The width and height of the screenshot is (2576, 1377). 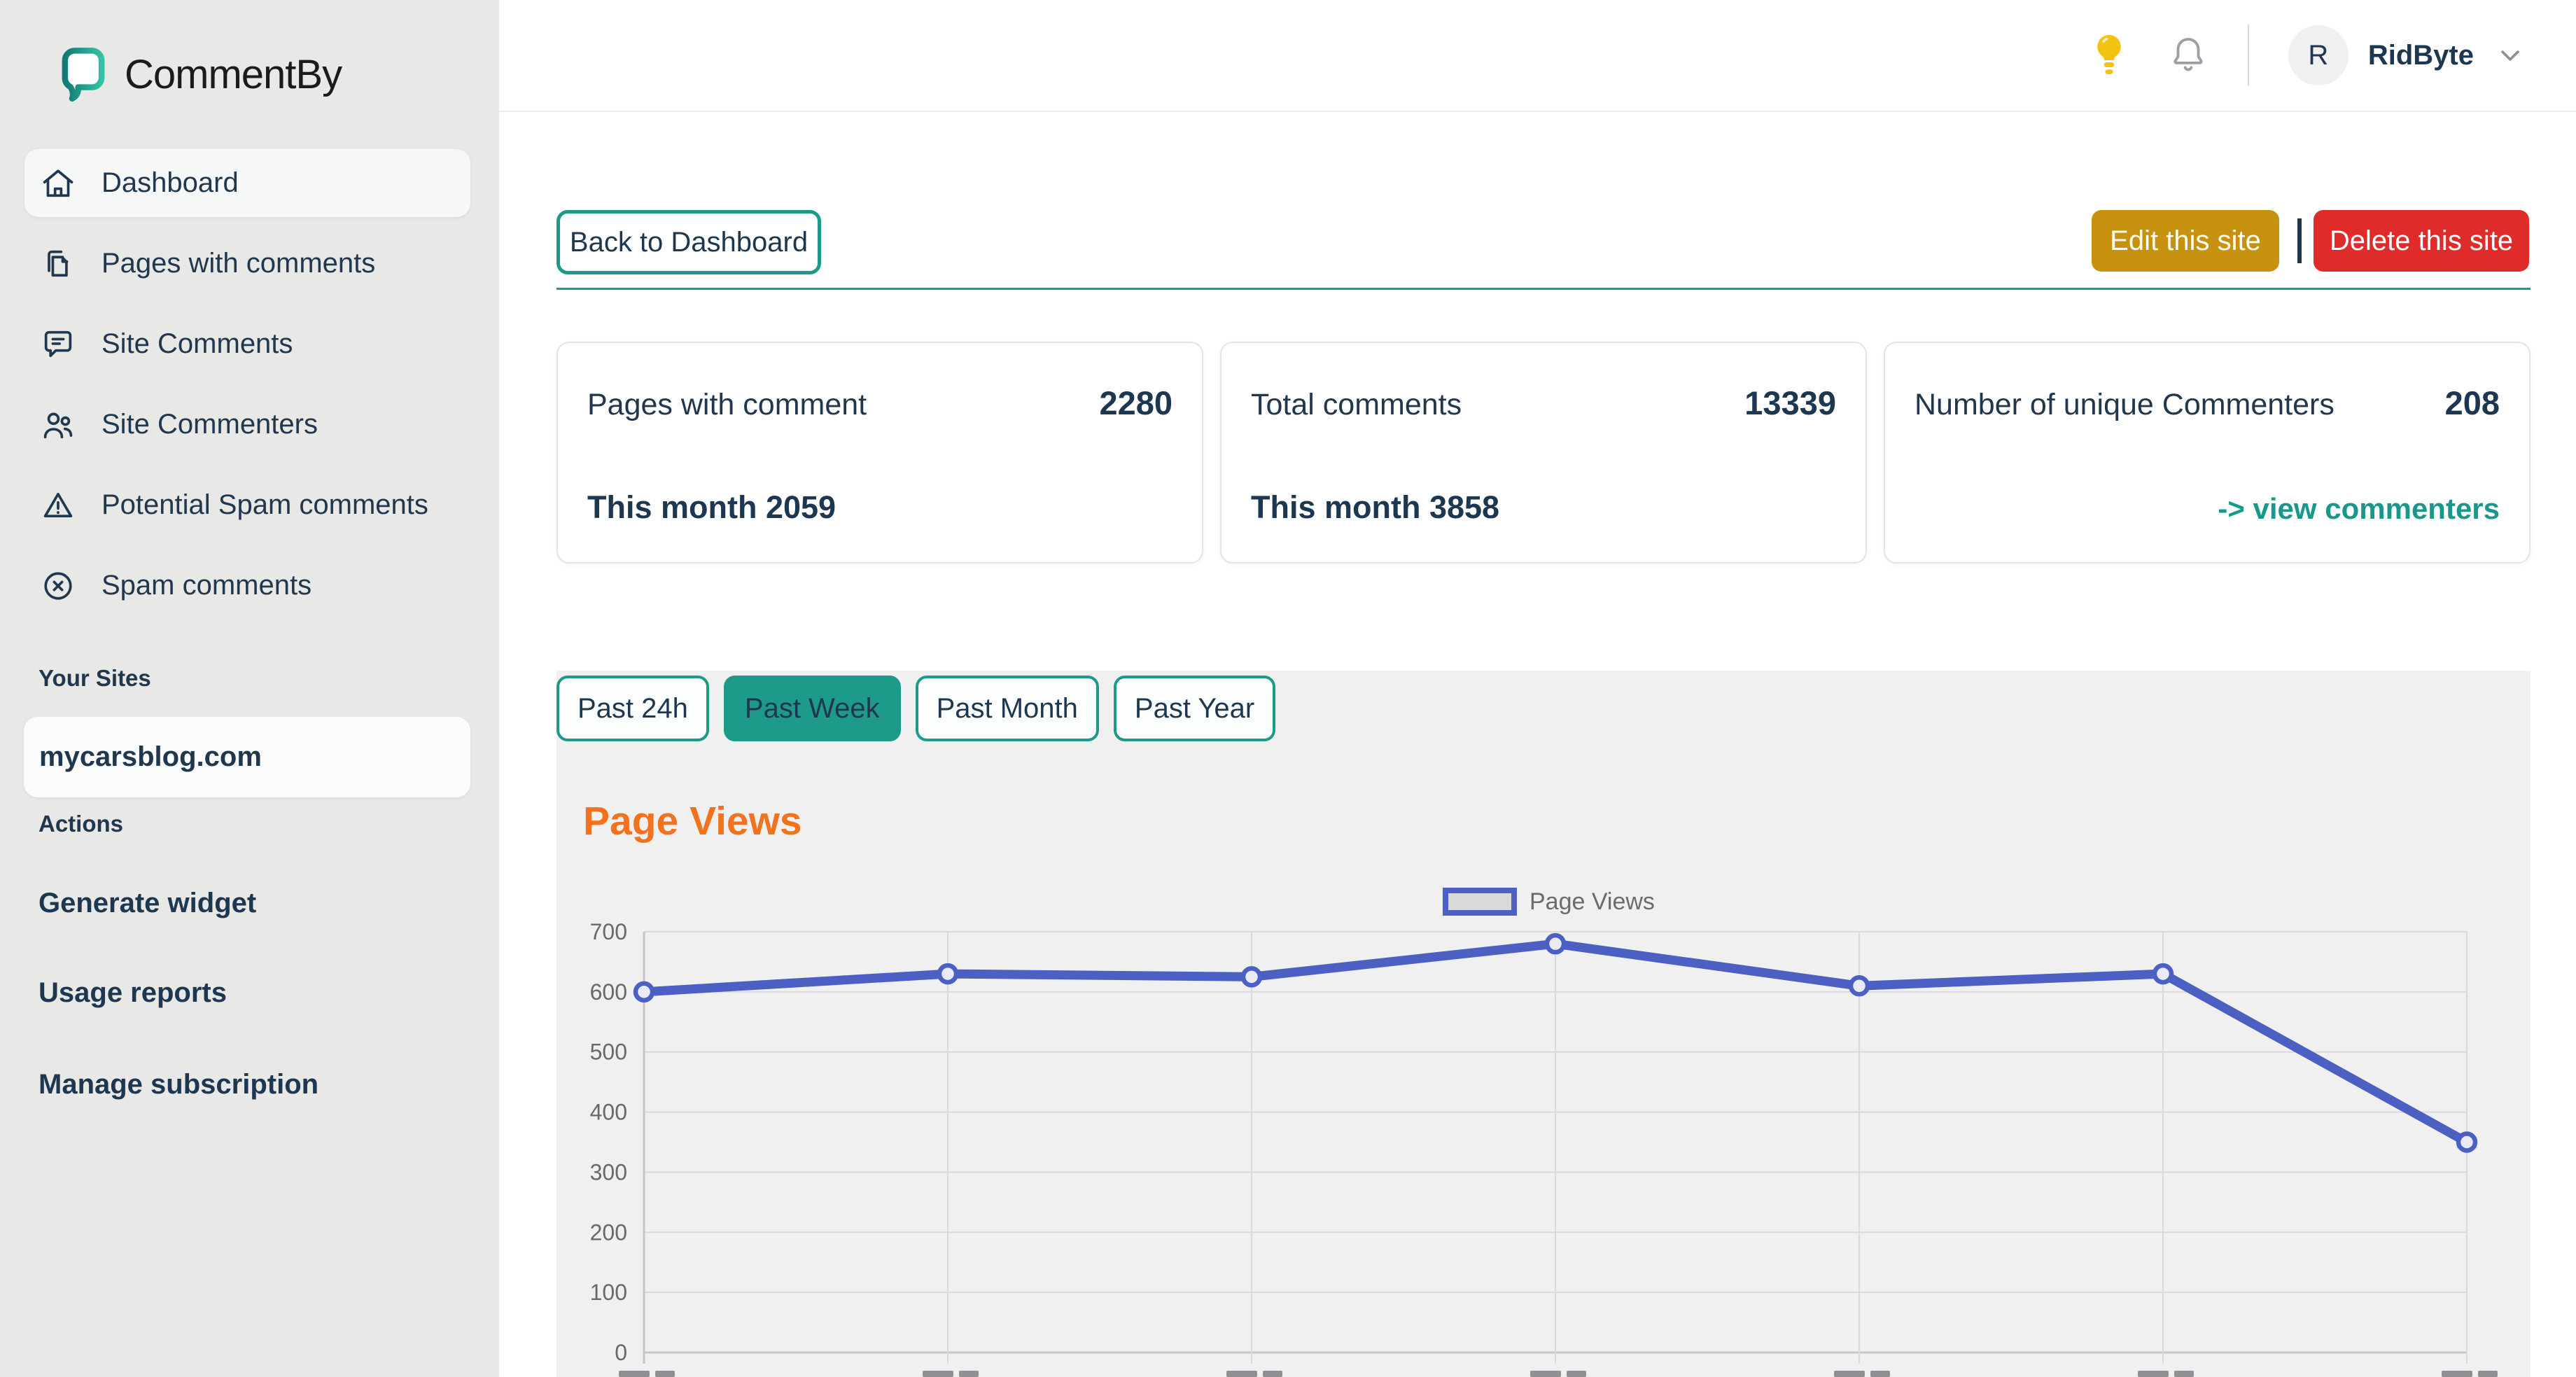 What do you see at coordinates (1537, 56) in the screenshot?
I see `top-header: R RidByte` at bounding box center [1537, 56].